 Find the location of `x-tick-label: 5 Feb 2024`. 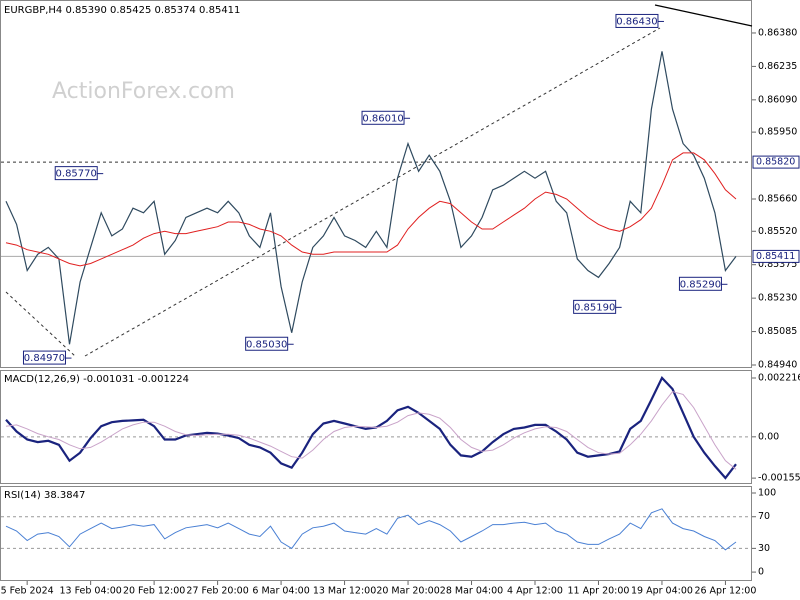

x-tick-label: 5 Feb 2024 is located at coordinates (27, 591).